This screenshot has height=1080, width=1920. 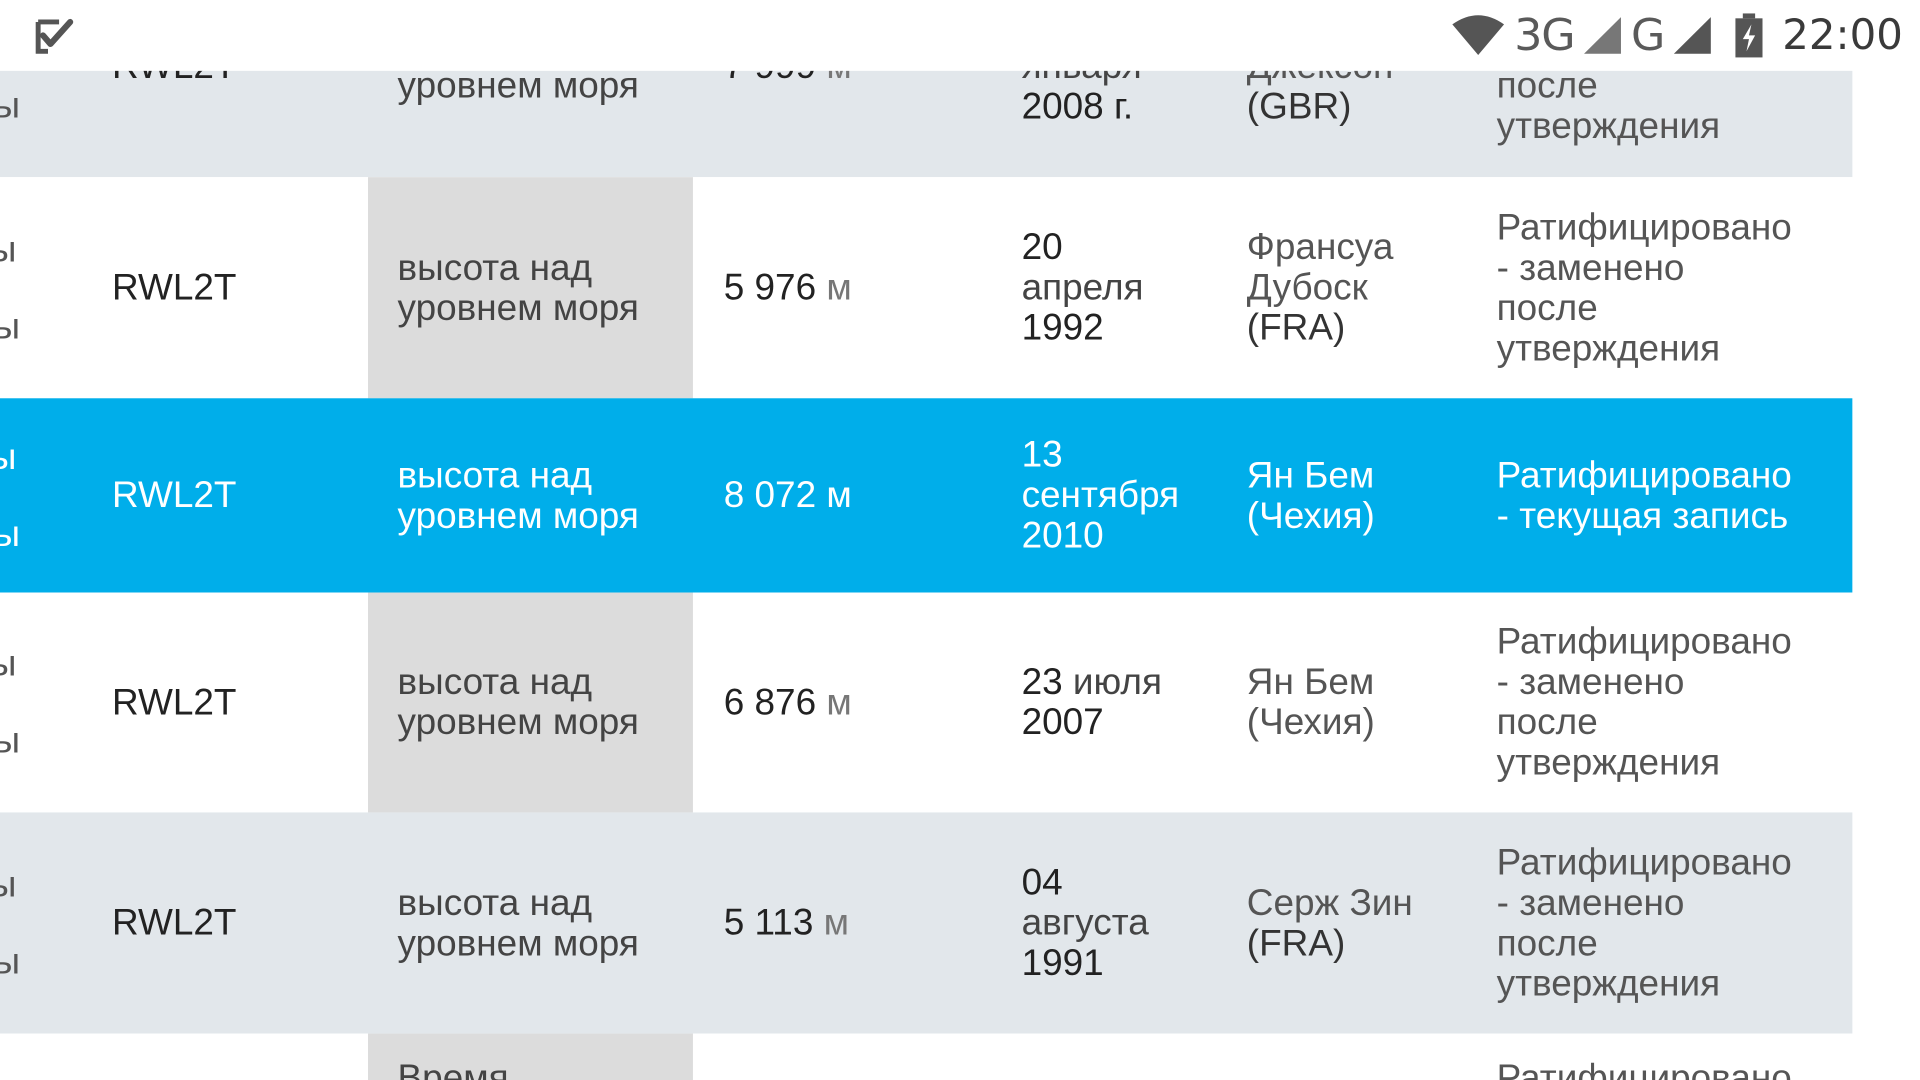 What do you see at coordinates (1672, 88) in the screenshot?
I see `cell-status: после утверждения` at bounding box center [1672, 88].